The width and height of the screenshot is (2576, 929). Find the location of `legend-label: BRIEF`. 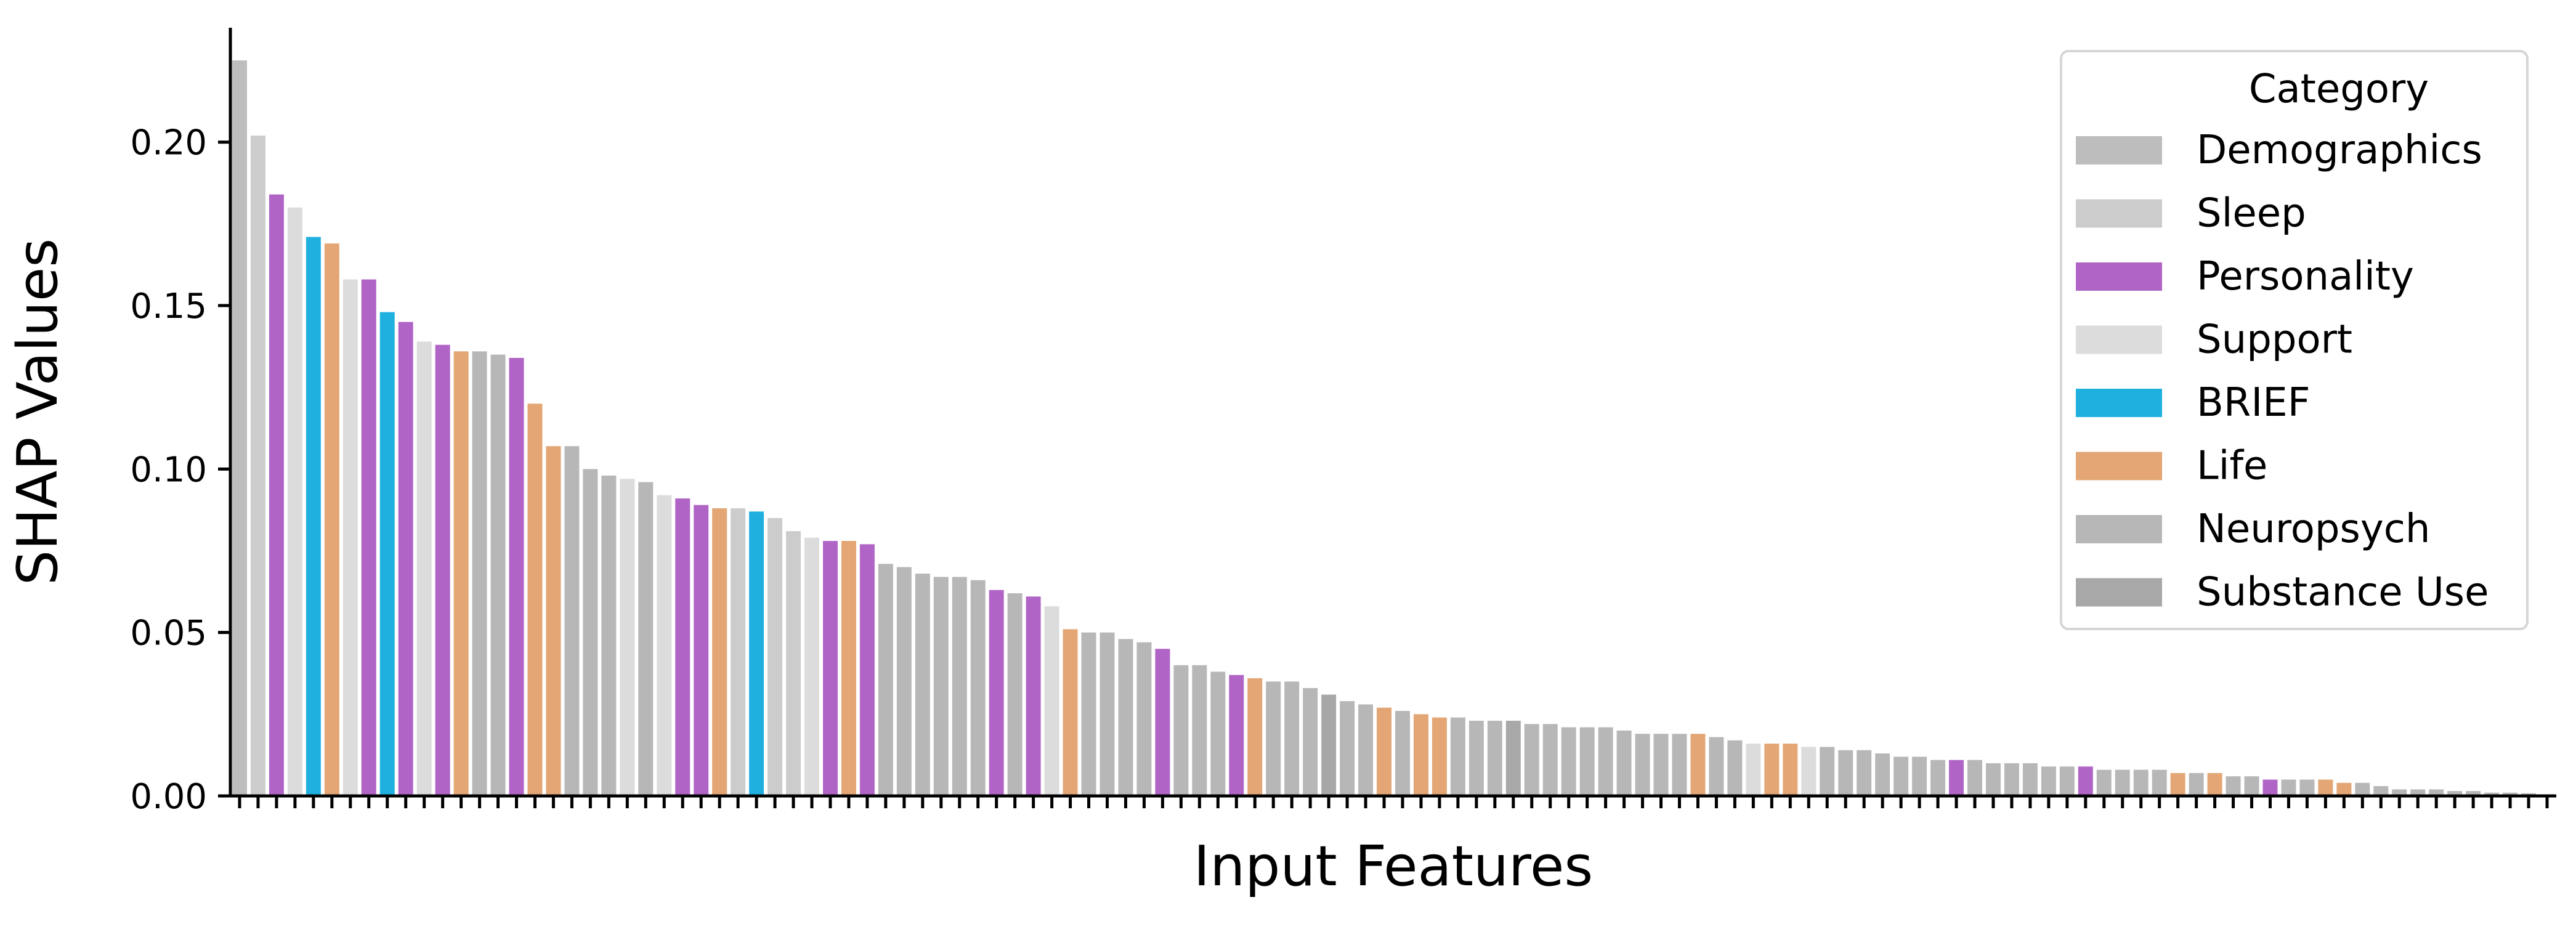

legend-label: BRIEF is located at coordinates (2254, 403).